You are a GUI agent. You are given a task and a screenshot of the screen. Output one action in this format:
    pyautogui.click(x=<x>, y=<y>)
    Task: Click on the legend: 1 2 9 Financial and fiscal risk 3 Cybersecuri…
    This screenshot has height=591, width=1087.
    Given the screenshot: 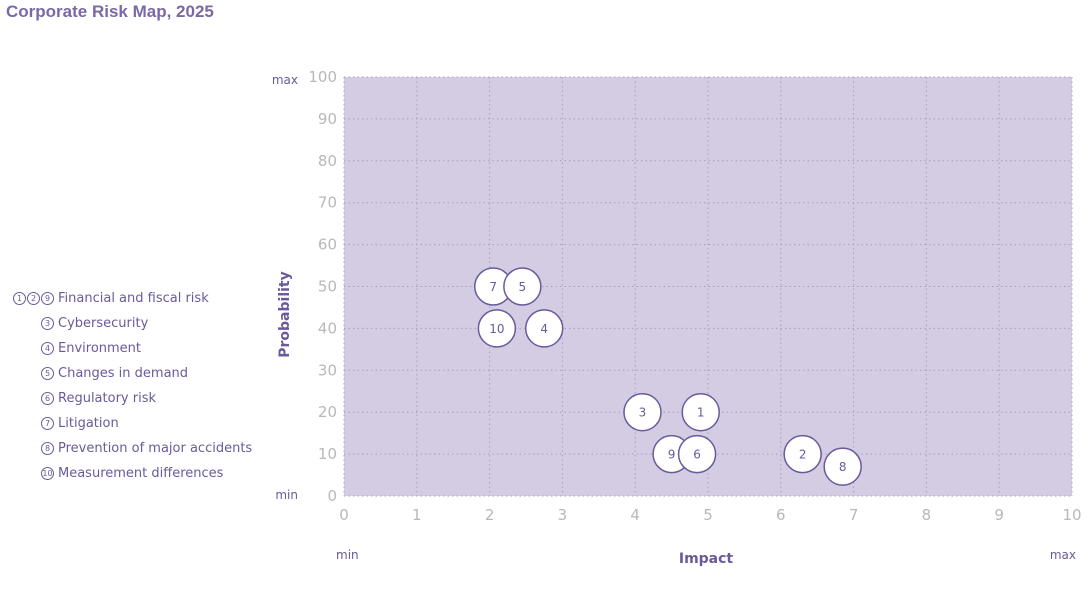 What is the action you would take?
    pyautogui.click(x=129, y=390)
    